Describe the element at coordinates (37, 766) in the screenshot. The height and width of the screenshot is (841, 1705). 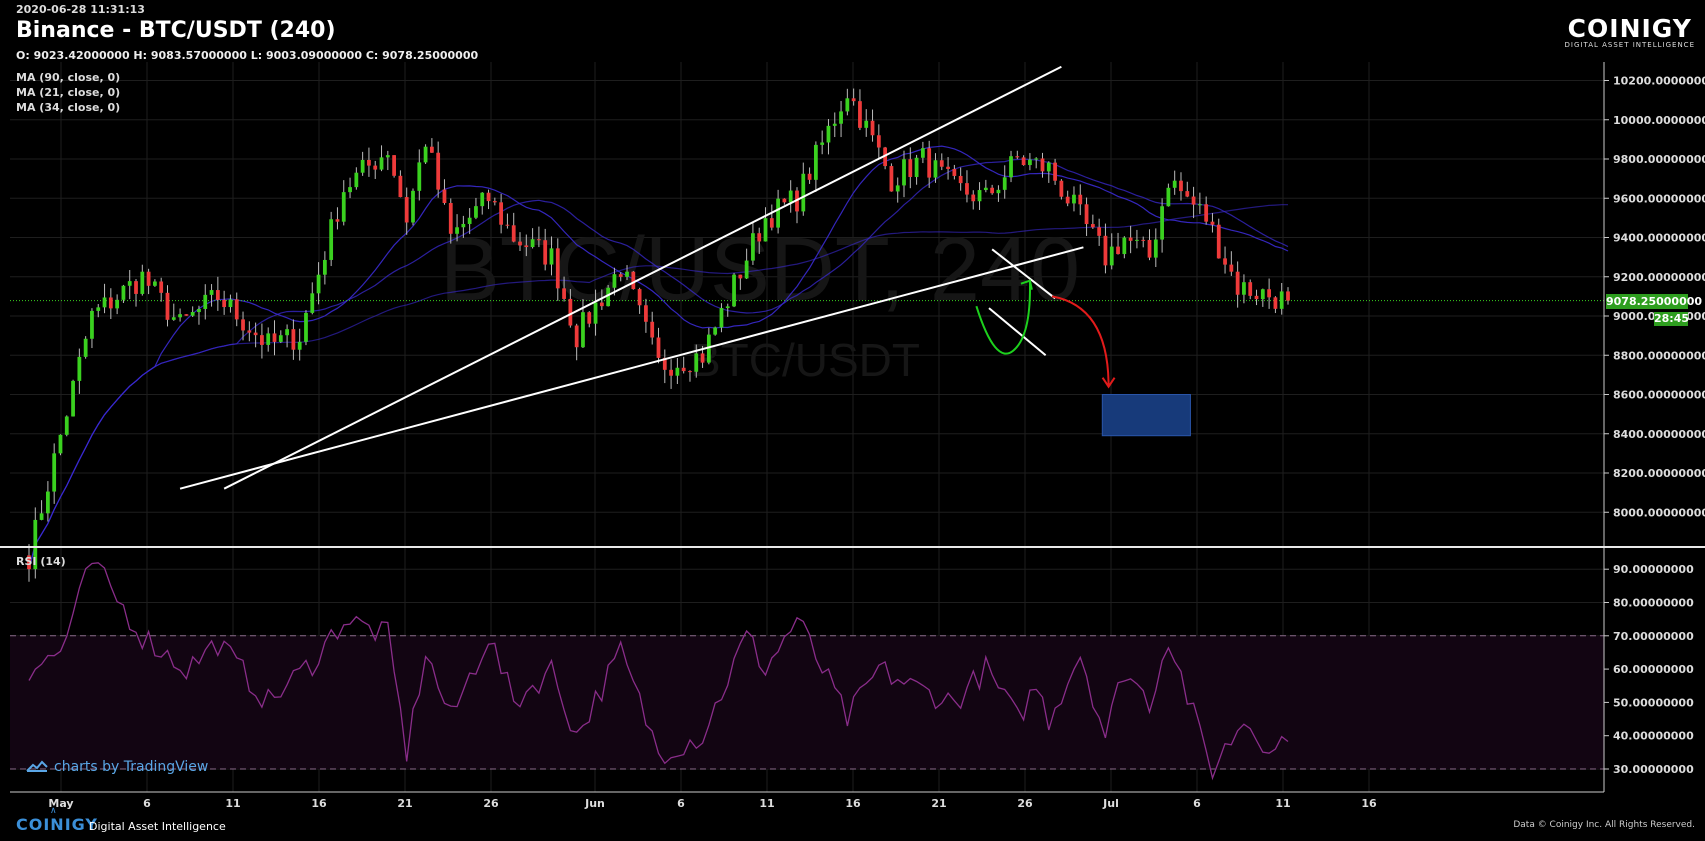
I see `cloud-icon` at that location.